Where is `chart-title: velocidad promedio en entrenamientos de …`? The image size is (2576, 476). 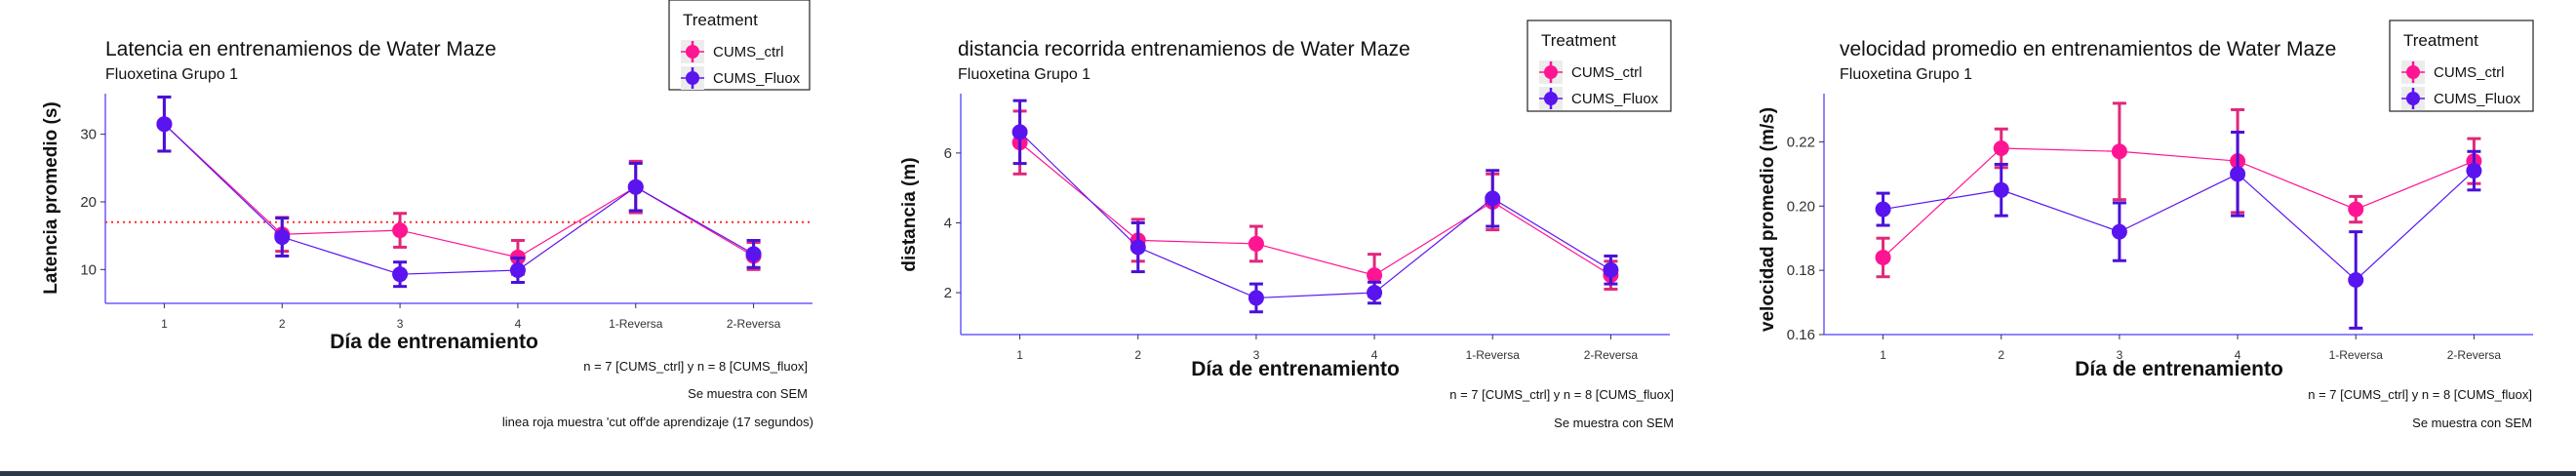 chart-title: velocidad promedio en entrenamientos de … is located at coordinates (2088, 49).